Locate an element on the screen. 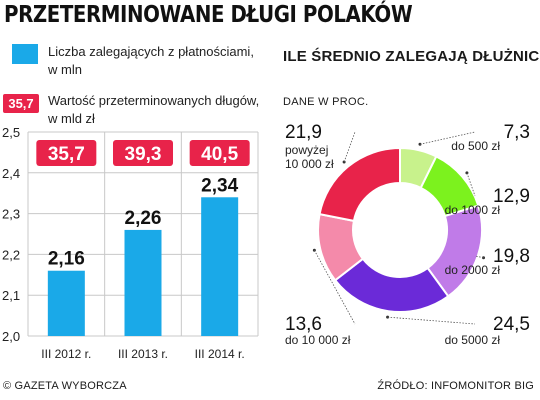  slice-category-label: do 1000 zł is located at coordinates (473, 210).